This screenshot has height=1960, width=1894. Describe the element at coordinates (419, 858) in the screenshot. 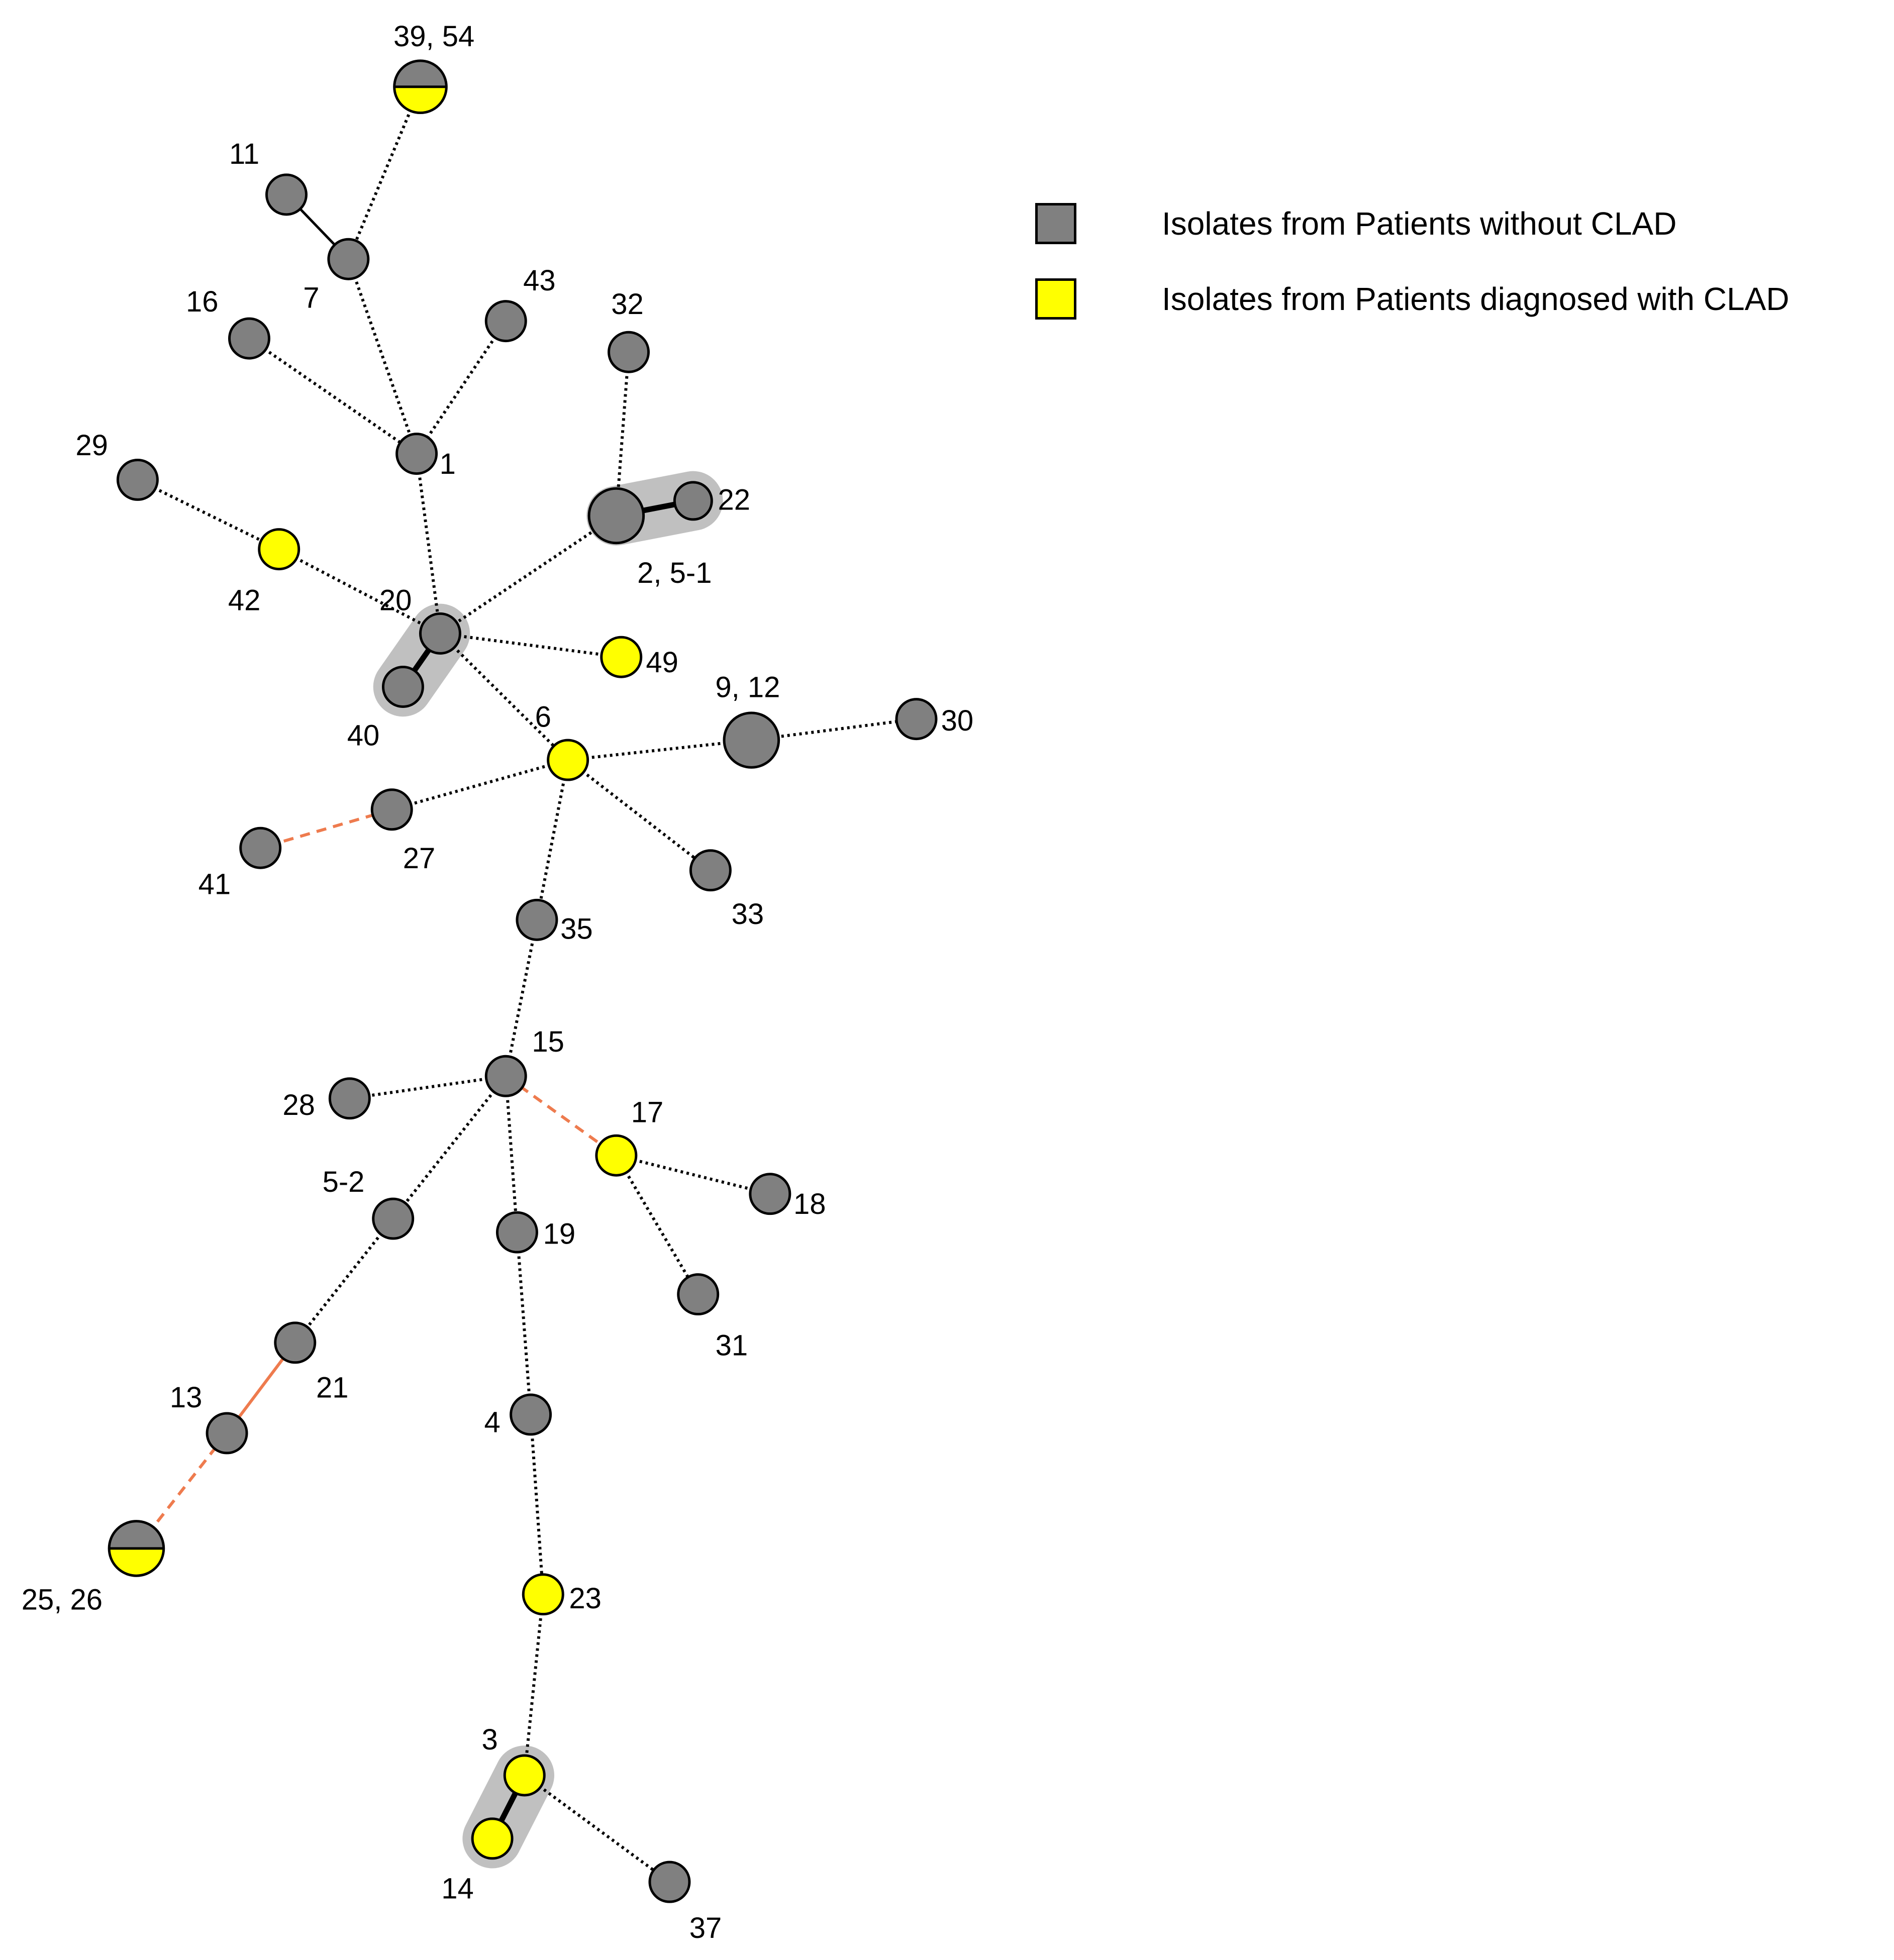

I see `node-label-27: 27` at that location.